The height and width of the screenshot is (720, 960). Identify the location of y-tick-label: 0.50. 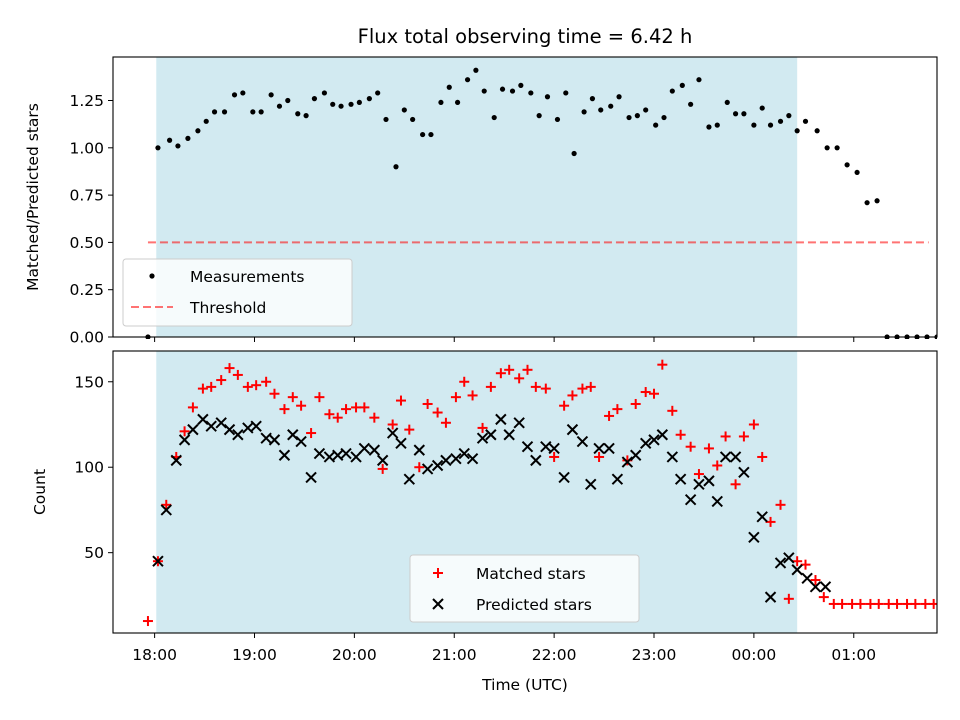
(86, 243).